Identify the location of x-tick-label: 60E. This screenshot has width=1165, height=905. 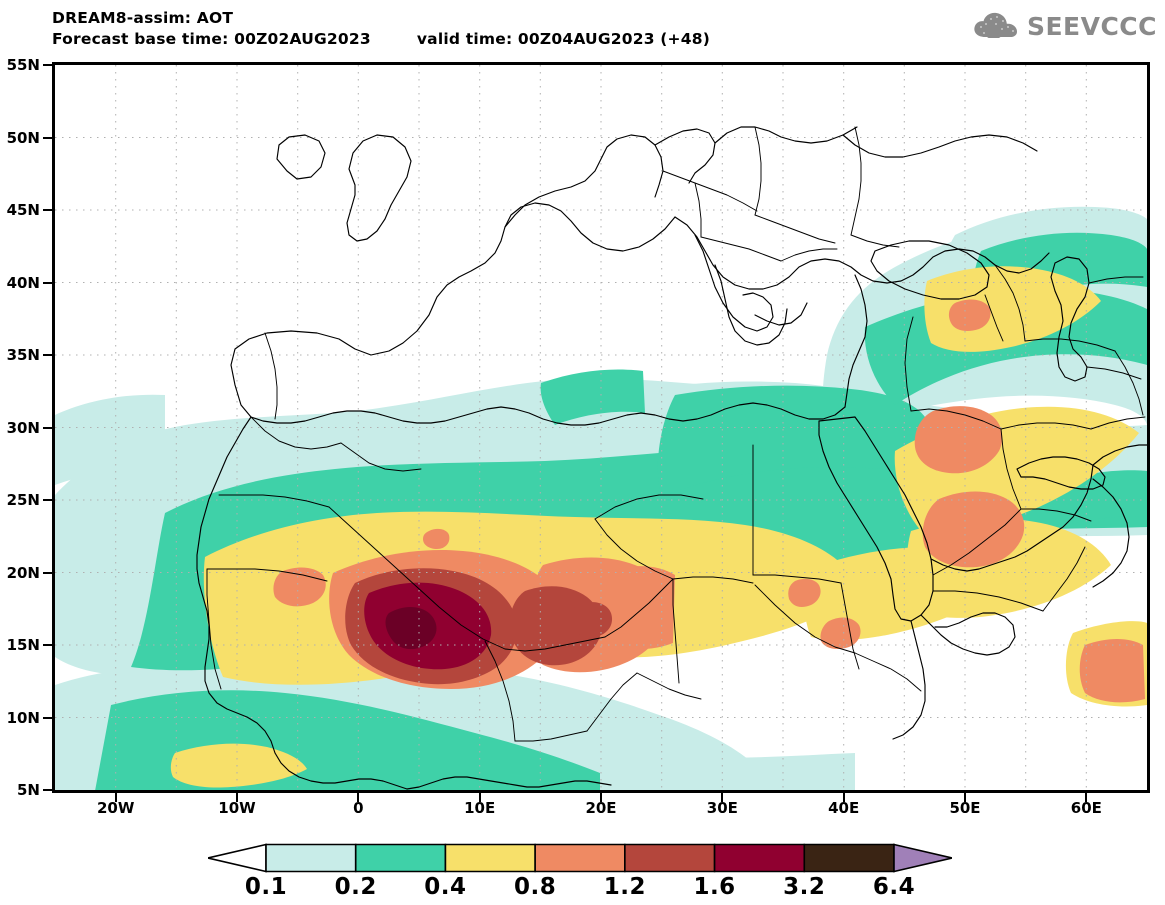
(1086, 808).